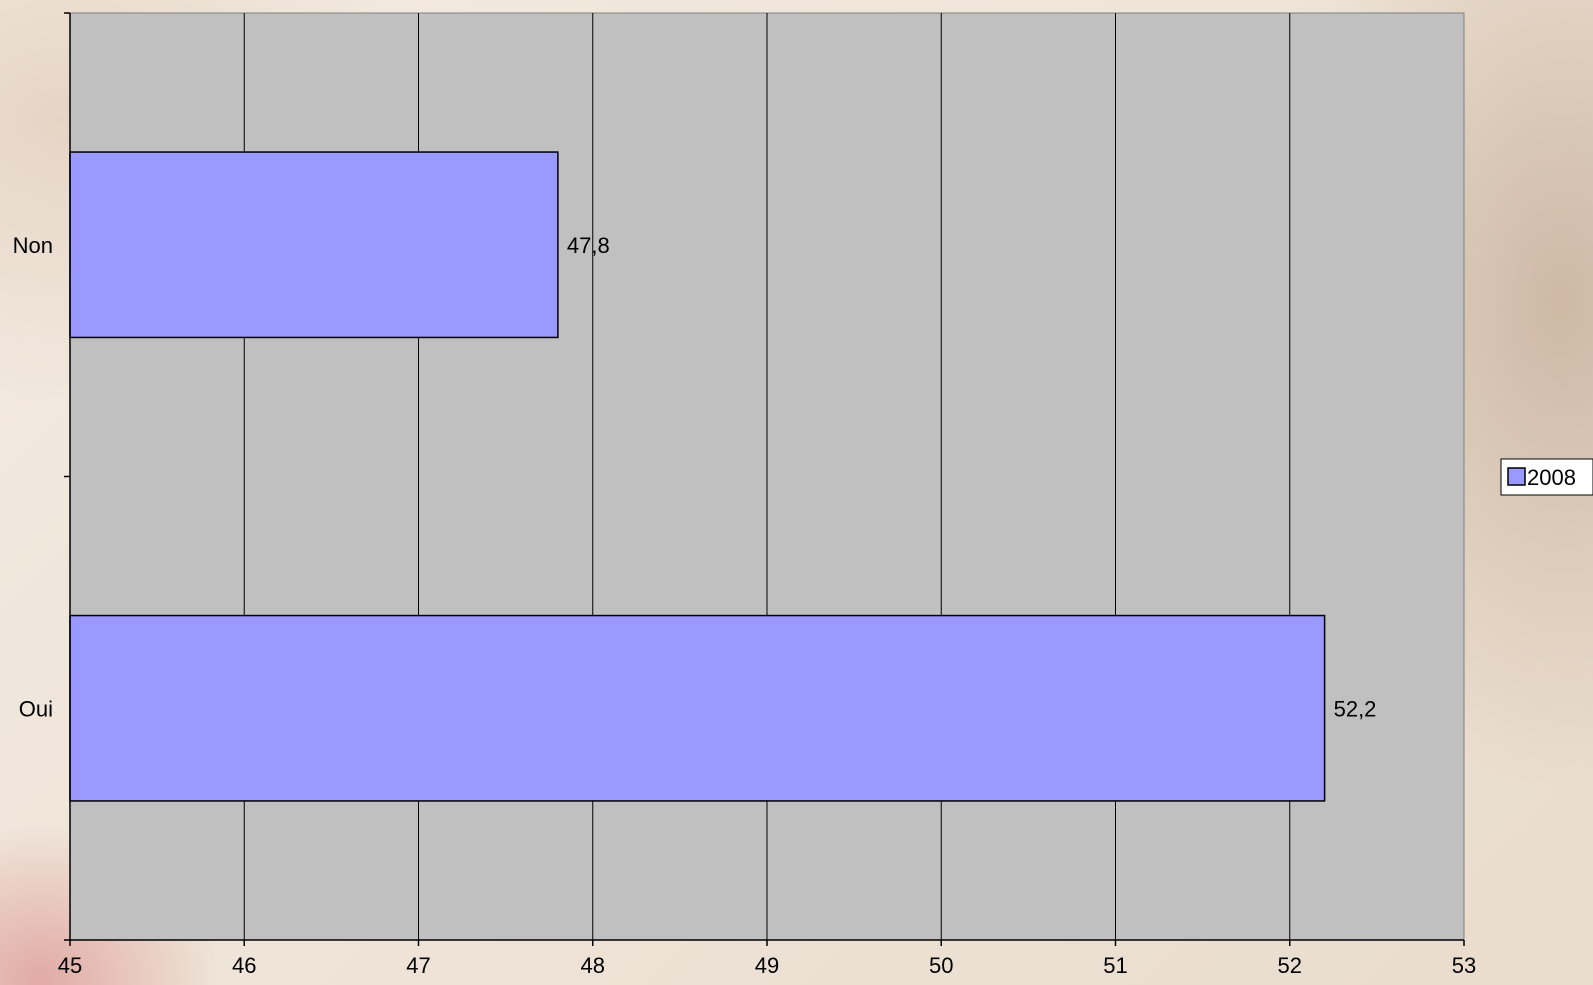 This screenshot has width=1593, height=985. What do you see at coordinates (593, 965) in the screenshot?
I see `x-tick-label-48: 48` at bounding box center [593, 965].